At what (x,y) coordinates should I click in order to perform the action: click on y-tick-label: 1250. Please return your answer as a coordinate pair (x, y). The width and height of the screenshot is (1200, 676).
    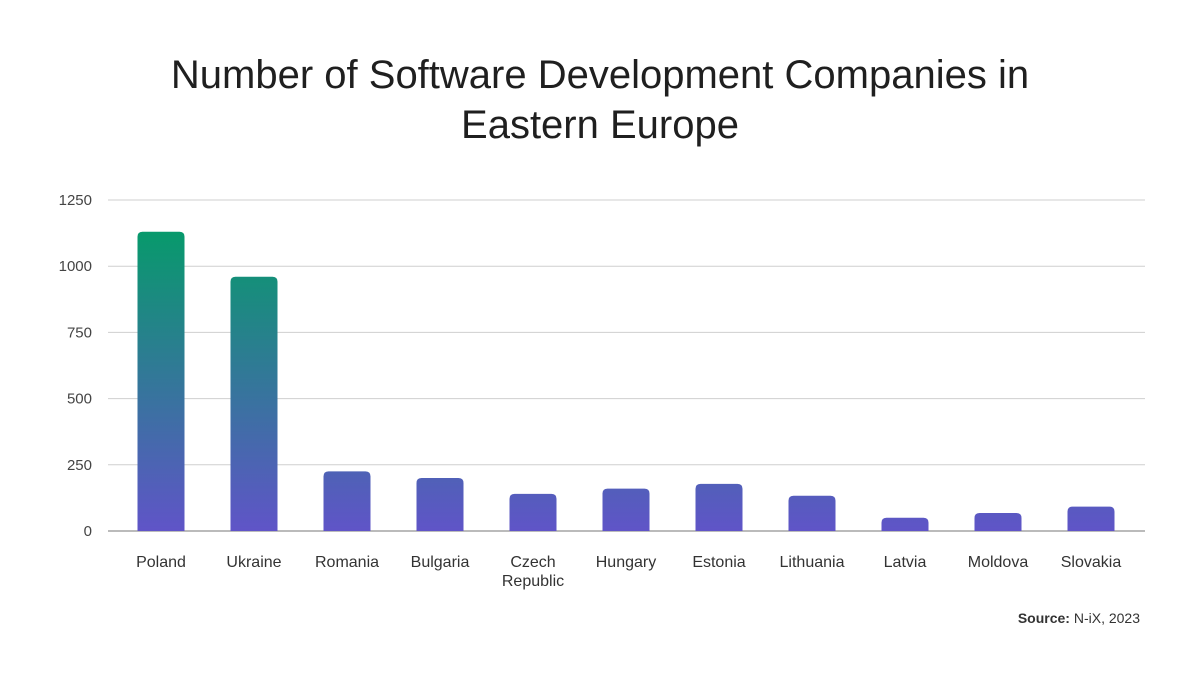
    Looking at the image, I should click on (75, 200).